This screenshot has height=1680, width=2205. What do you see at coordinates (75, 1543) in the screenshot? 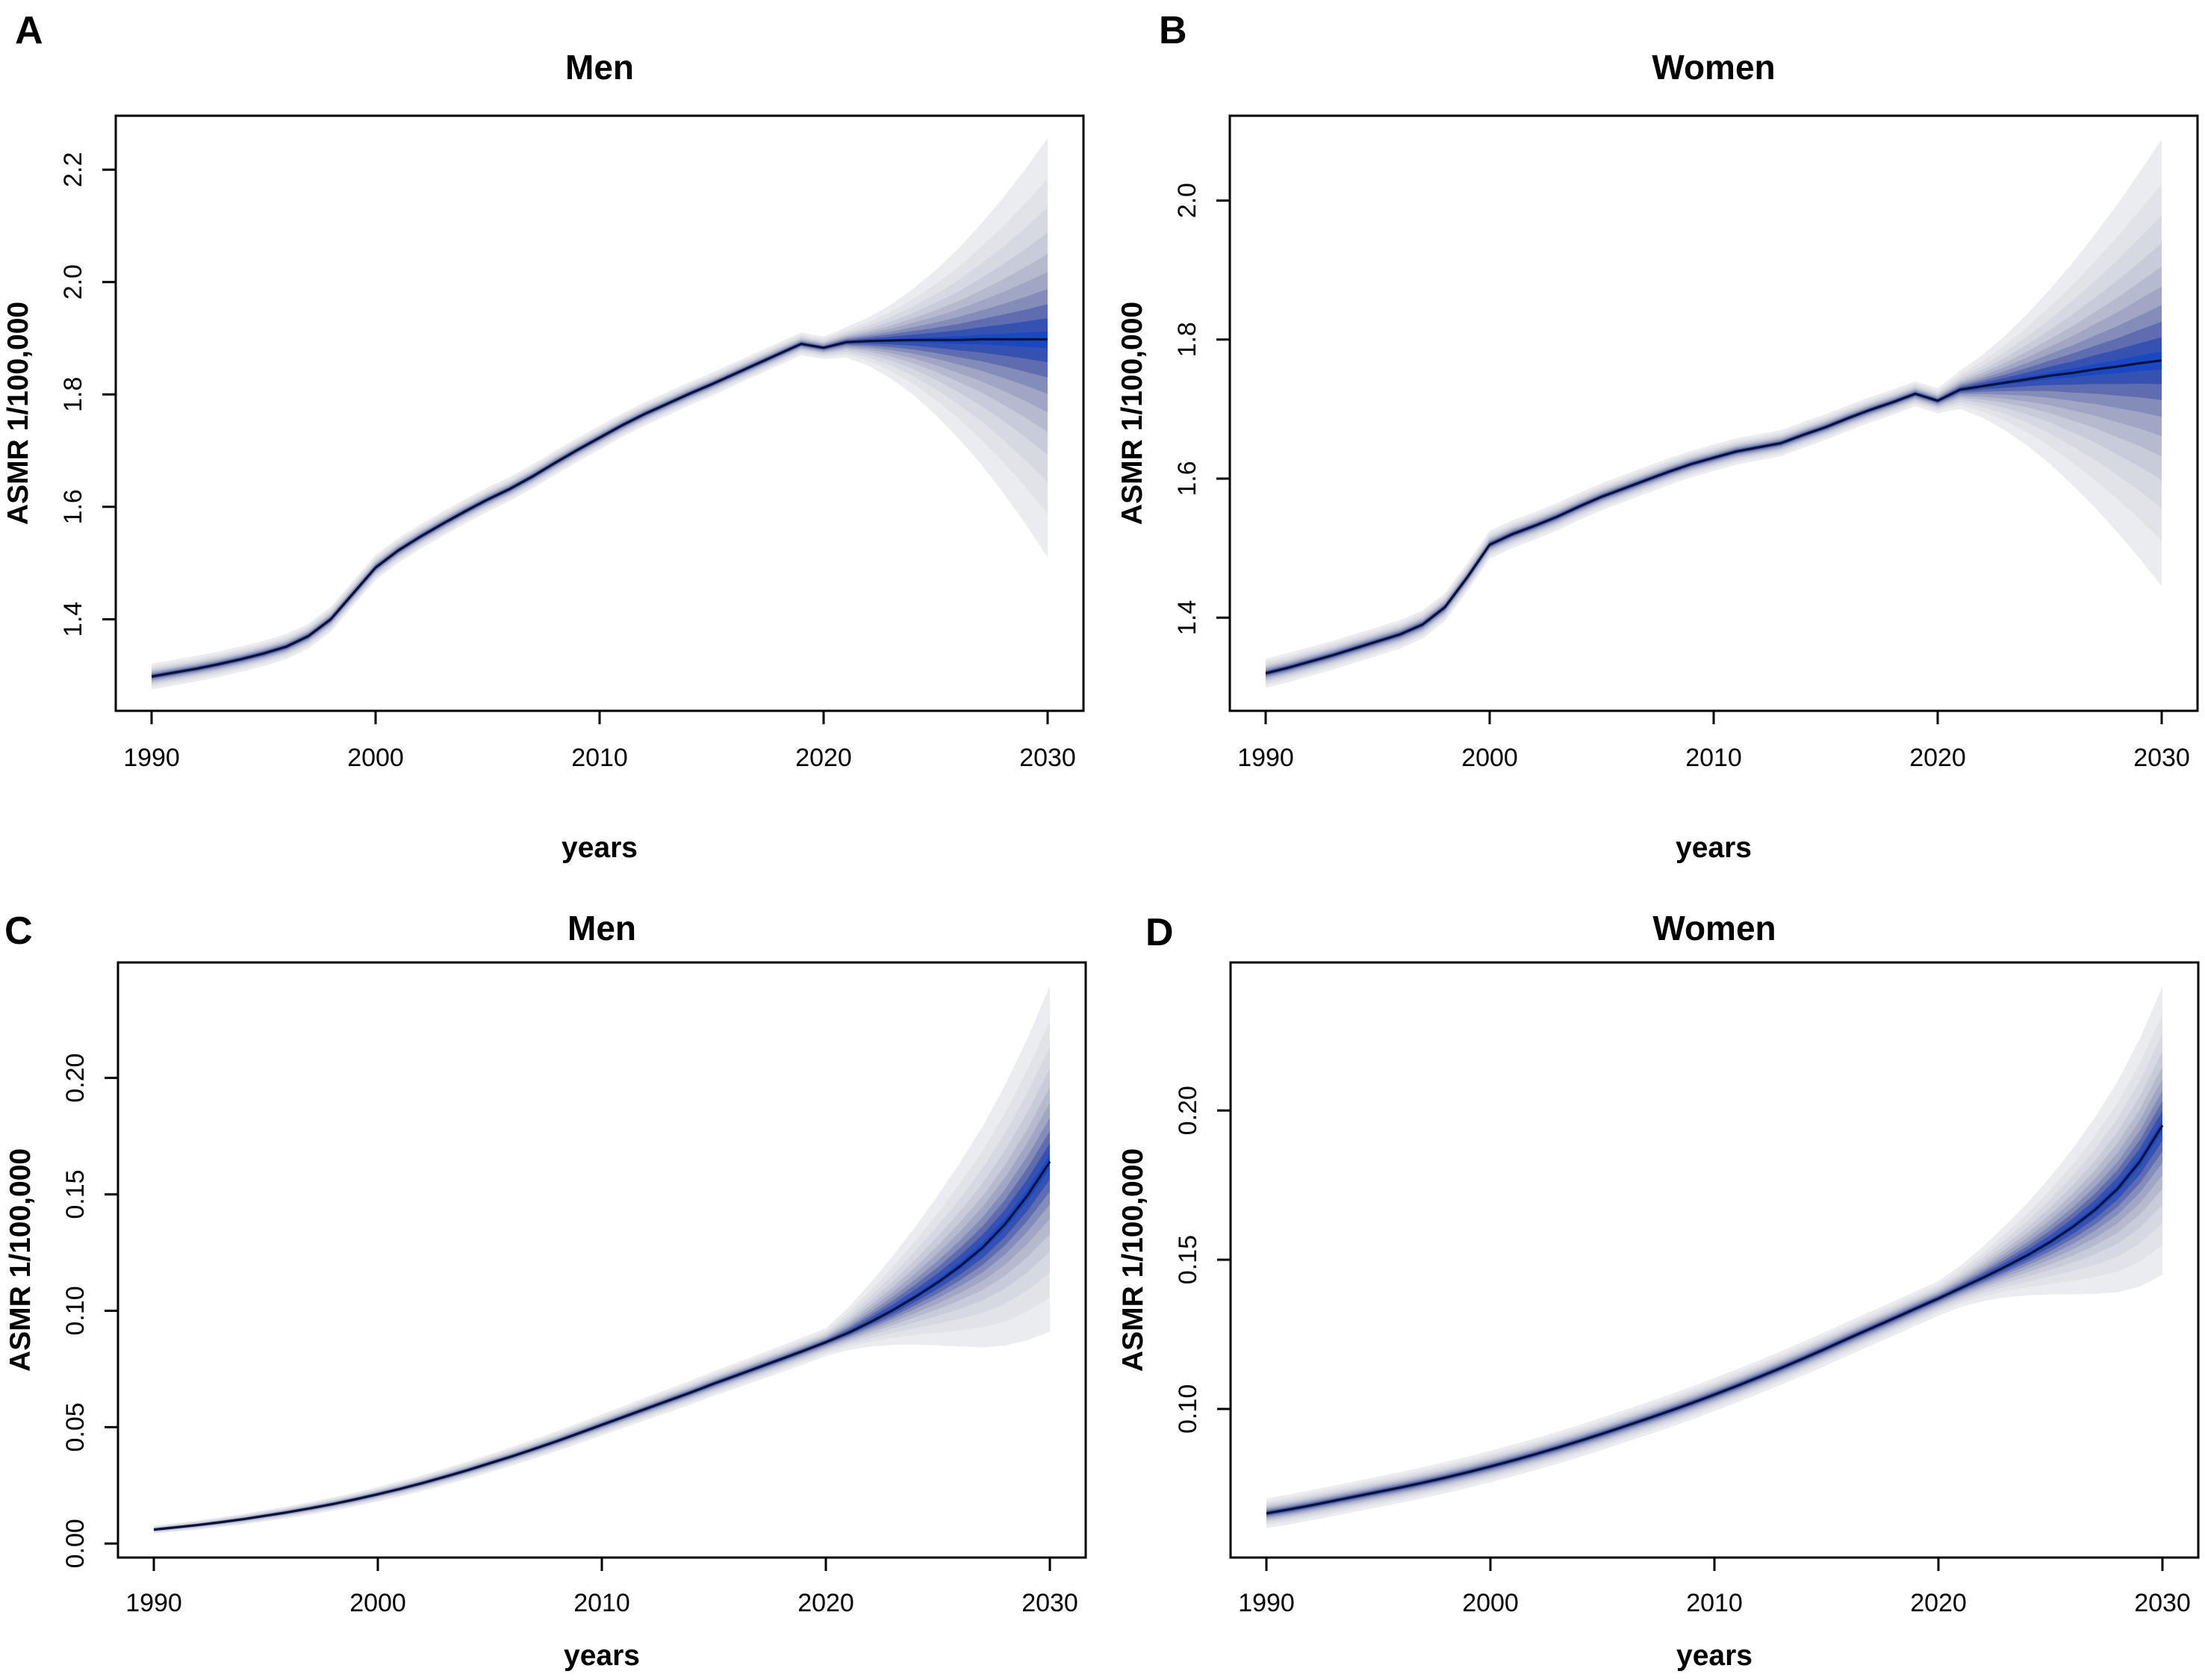
I see `y-tick-label: 0.00` at bounding box center [75, 1543].